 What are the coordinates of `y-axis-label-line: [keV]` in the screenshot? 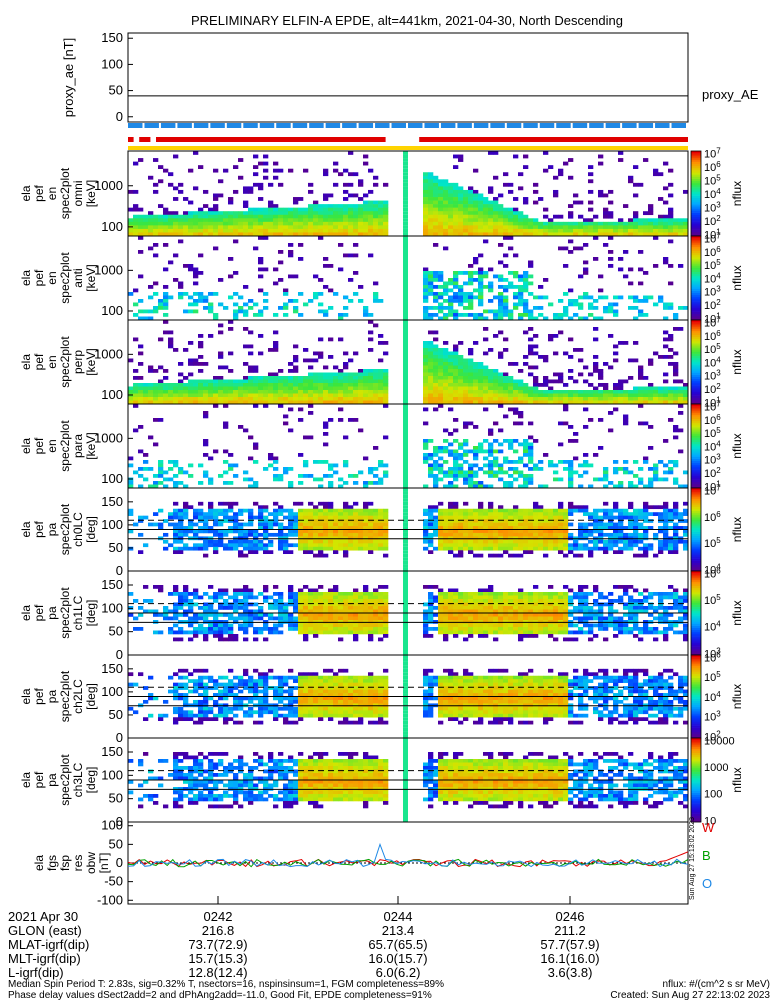 It's located at (91, 277).